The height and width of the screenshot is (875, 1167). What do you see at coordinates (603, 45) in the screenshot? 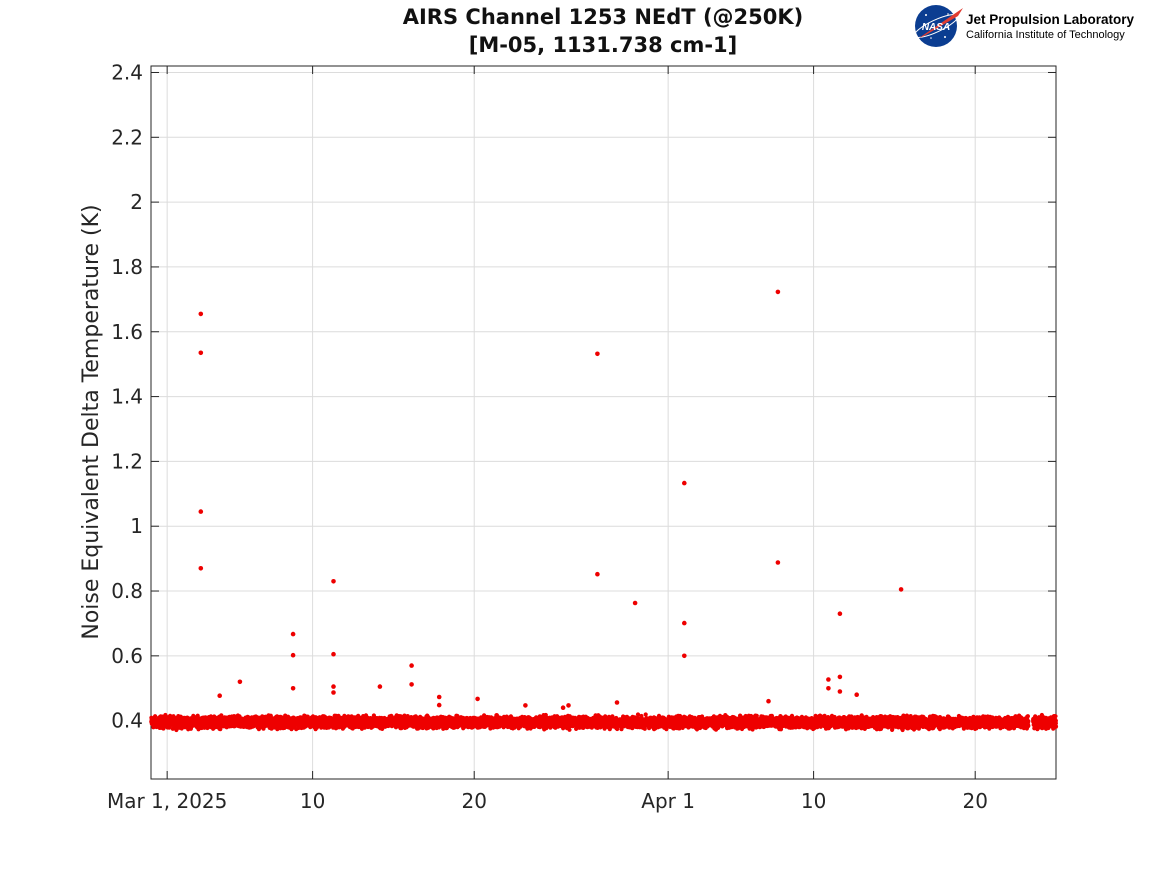
I see `chart-title-line: [M-05, 1131.738 cm-1]` at bounding box center [603, 45].